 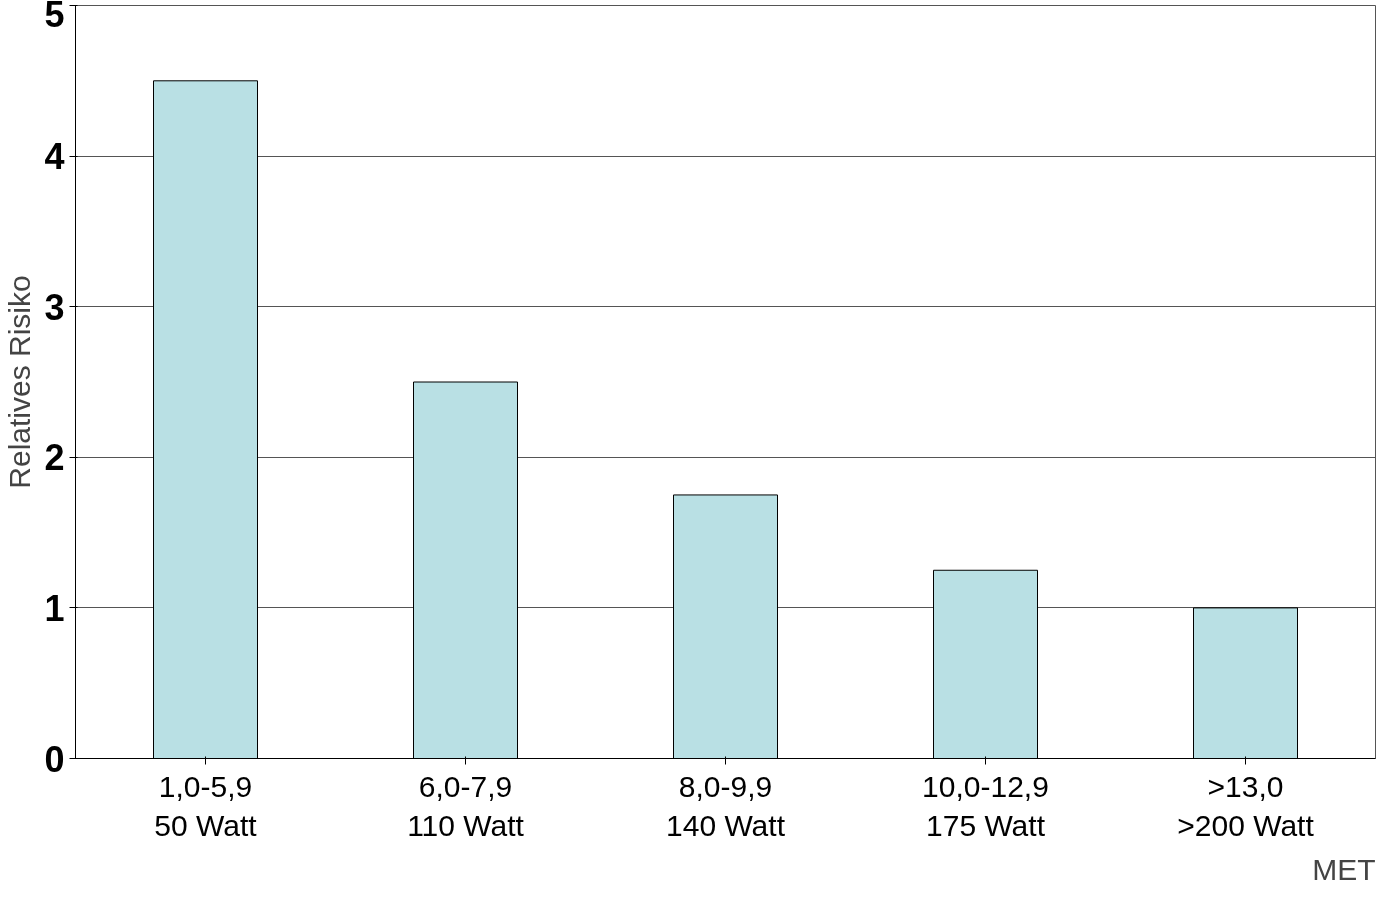 I want to click on y-tick-label: 4, so click(x=54, y=157).